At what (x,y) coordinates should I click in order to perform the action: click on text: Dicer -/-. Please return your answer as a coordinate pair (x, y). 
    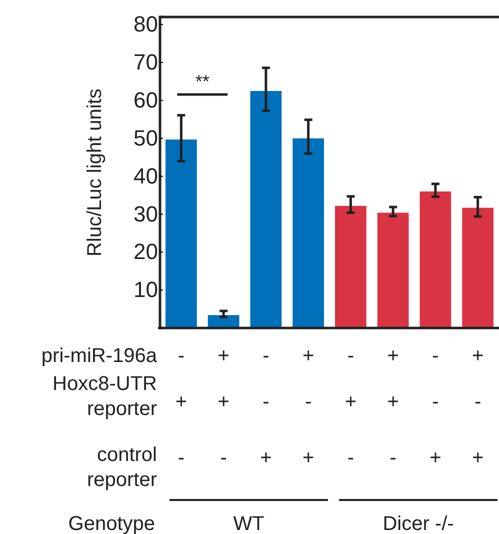
    Looking at the image, I should click on (418, 523).